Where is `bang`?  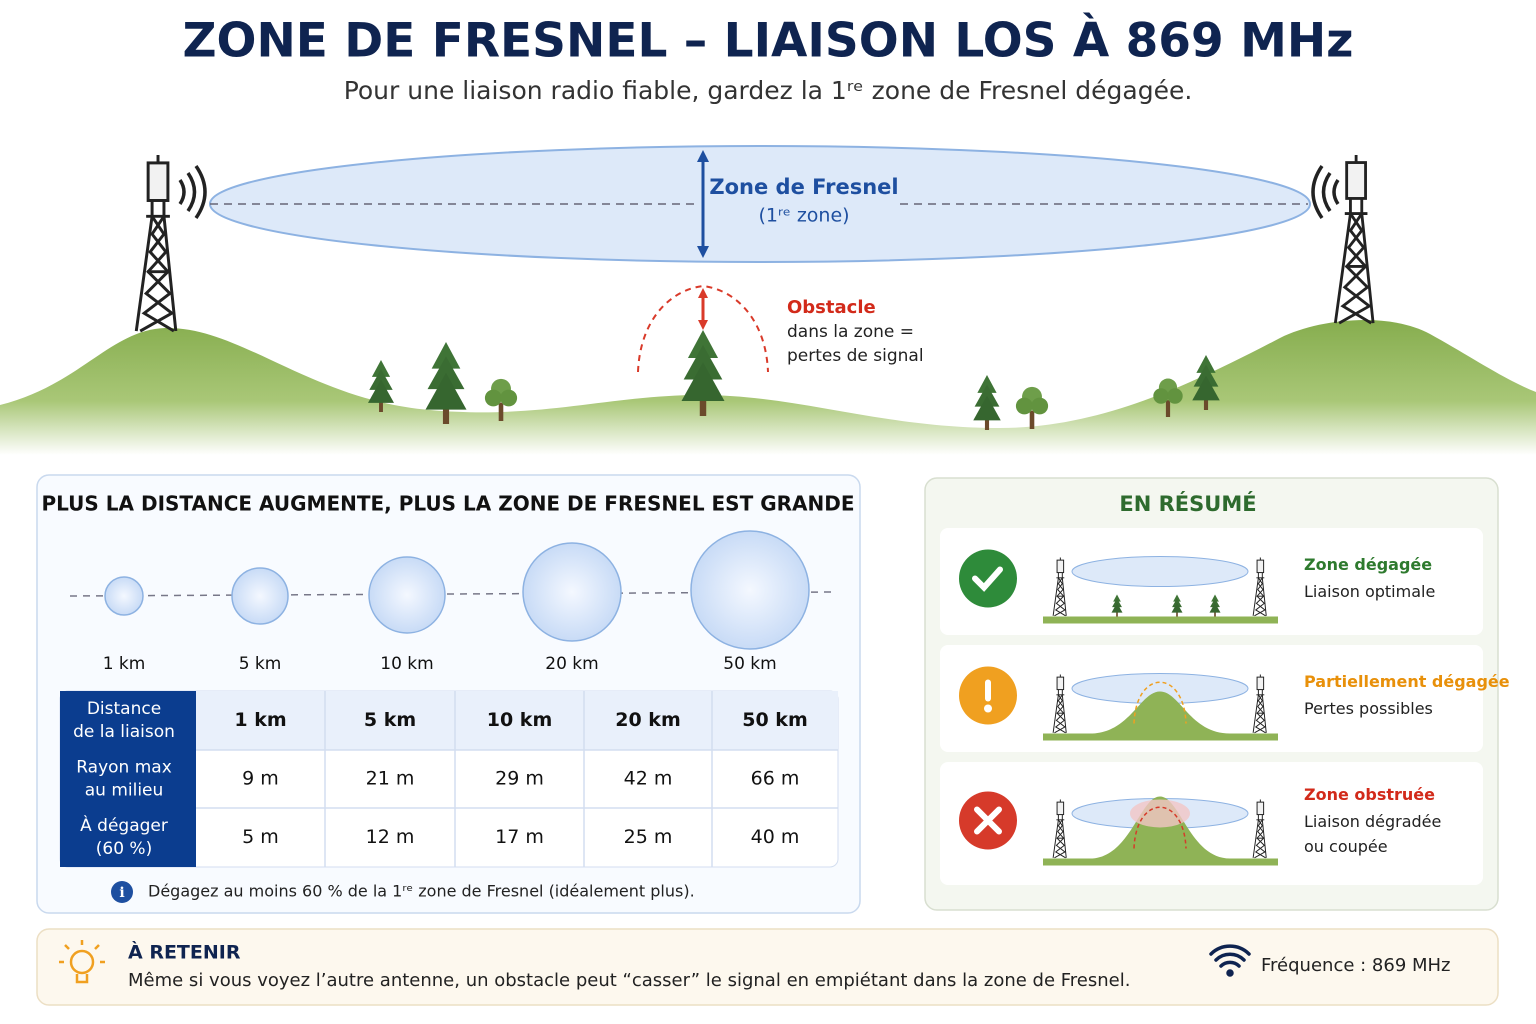
bang is located at coordinates (988, 690).